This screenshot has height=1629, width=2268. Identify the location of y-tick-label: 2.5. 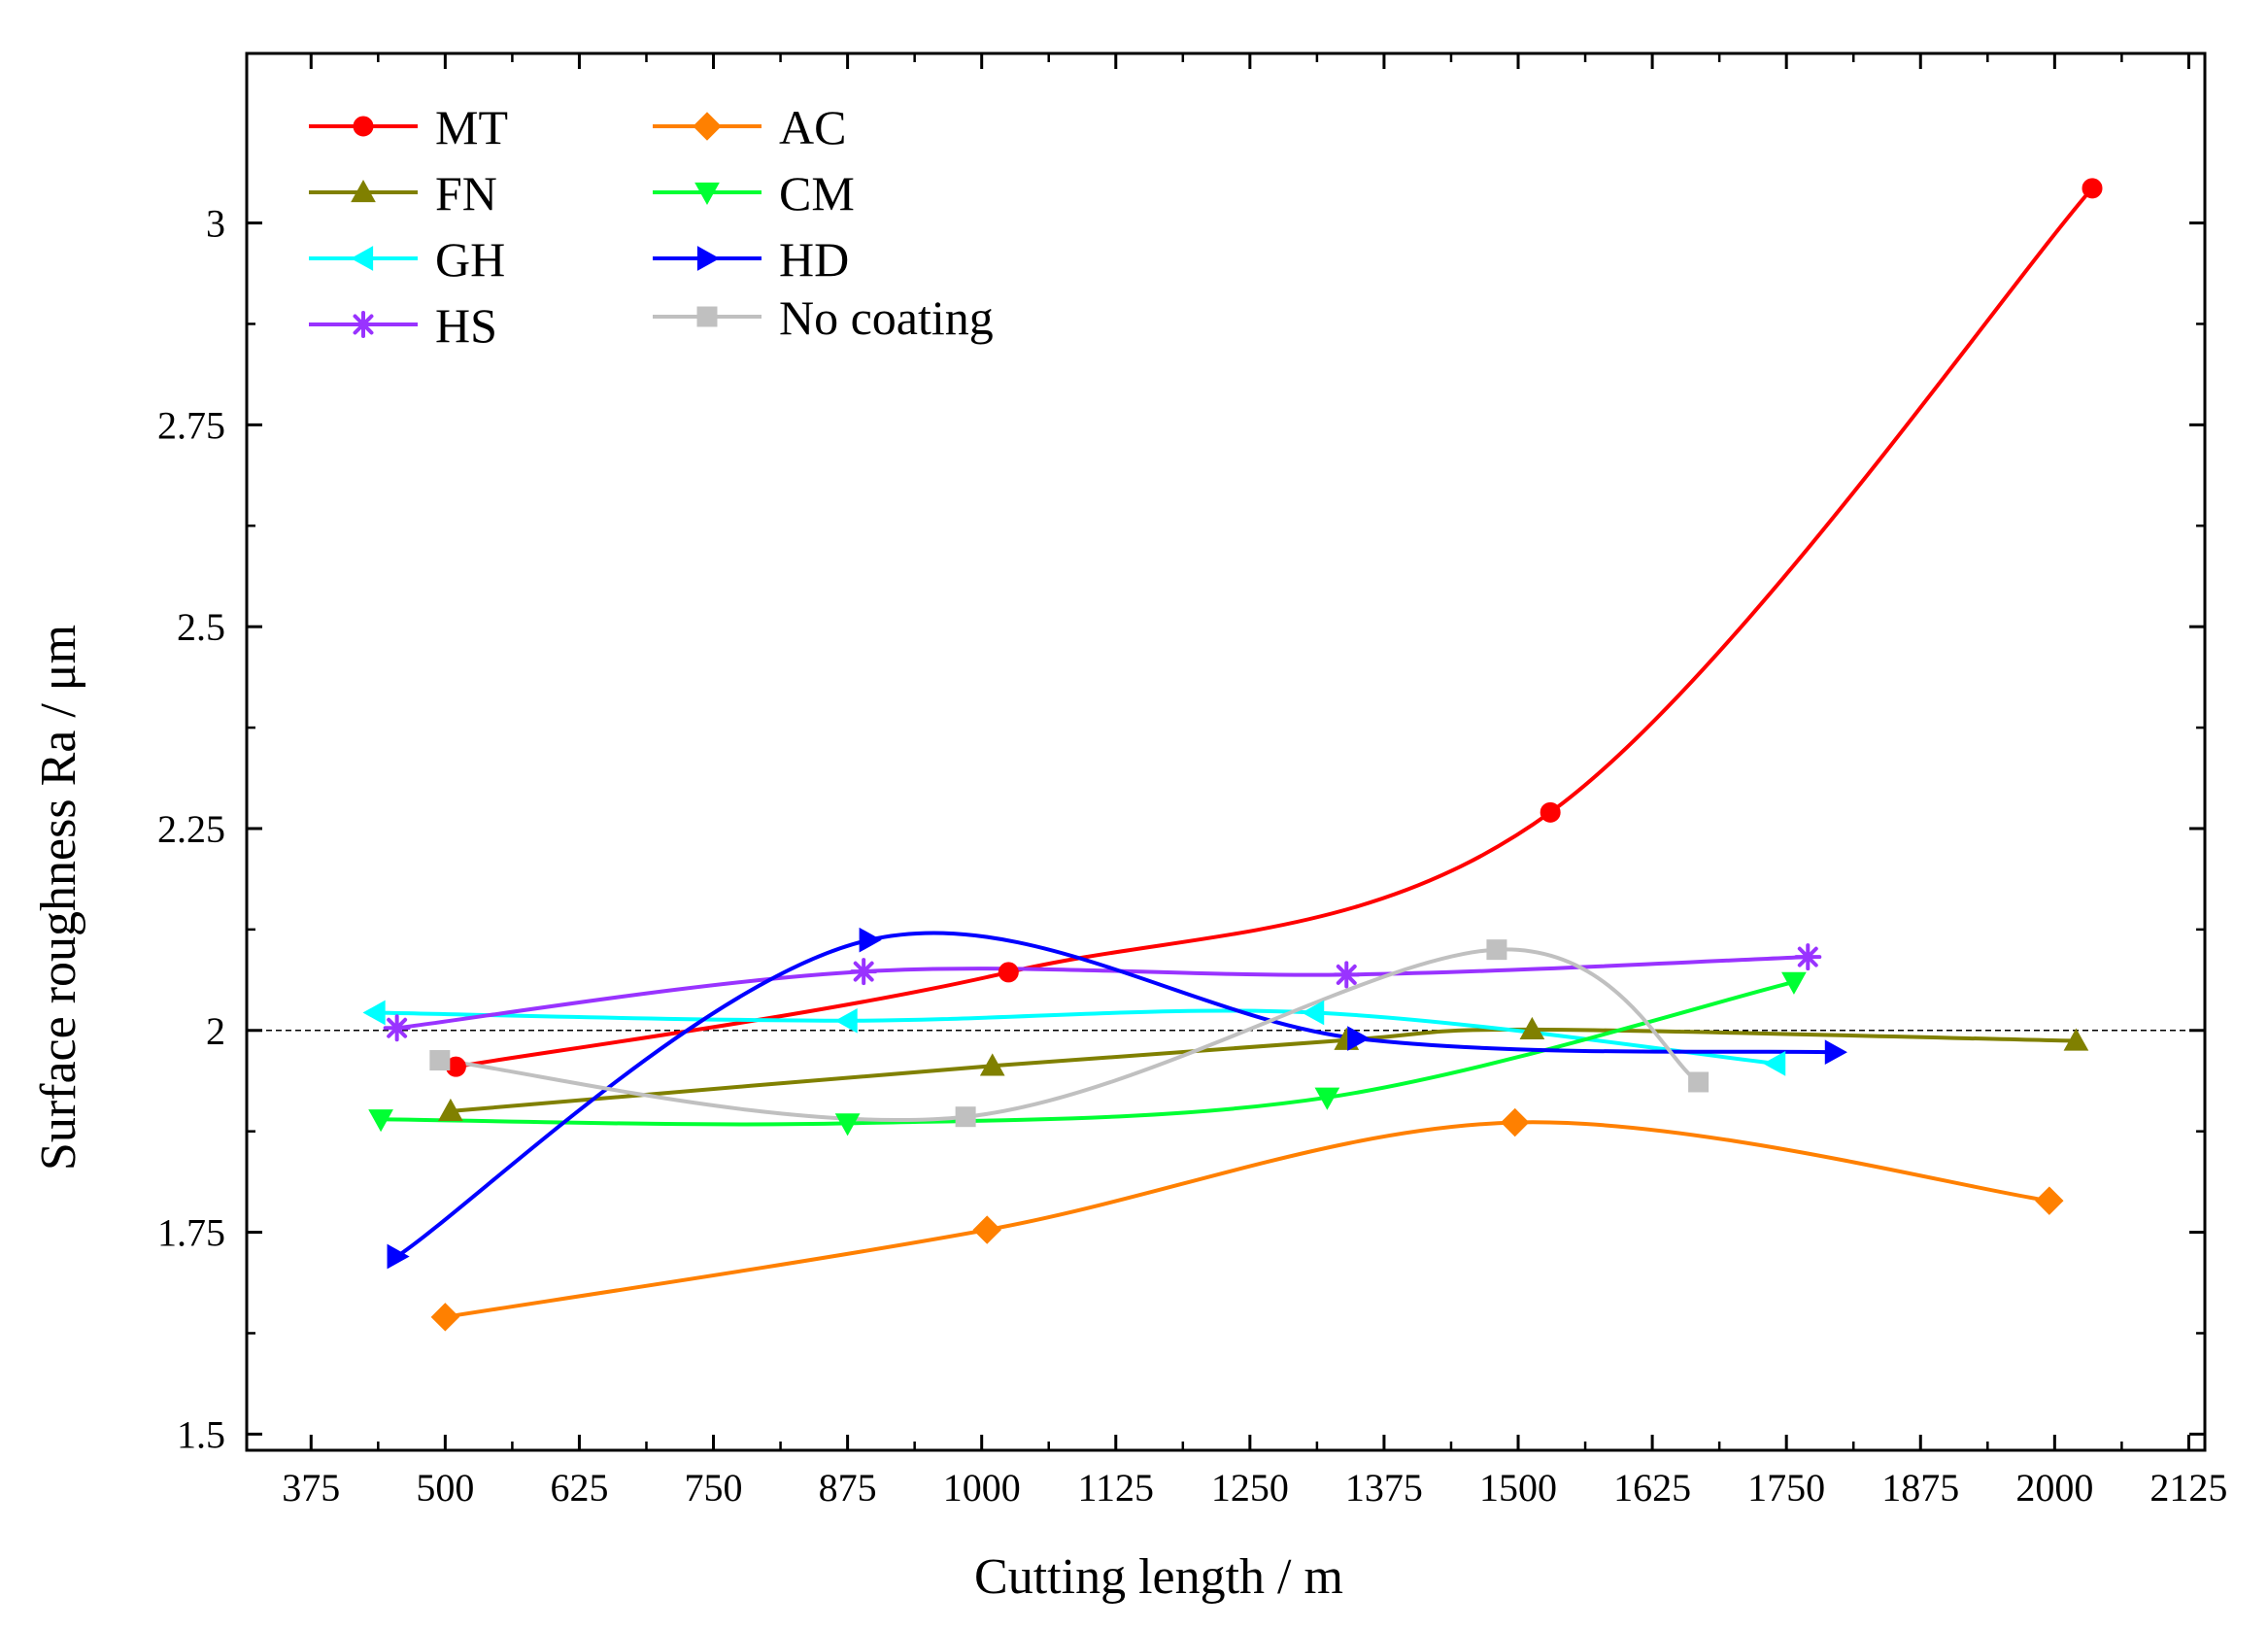
(201, 627).